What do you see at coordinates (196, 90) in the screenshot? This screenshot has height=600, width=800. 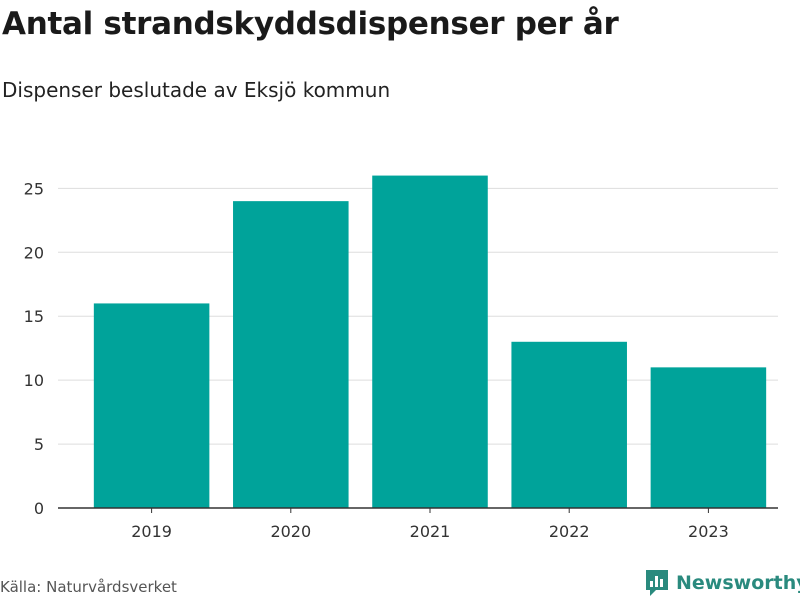 I see `chart-subtitle: Dispenser beslutade av Eksjö kommun` at bounding box center [196, 90].